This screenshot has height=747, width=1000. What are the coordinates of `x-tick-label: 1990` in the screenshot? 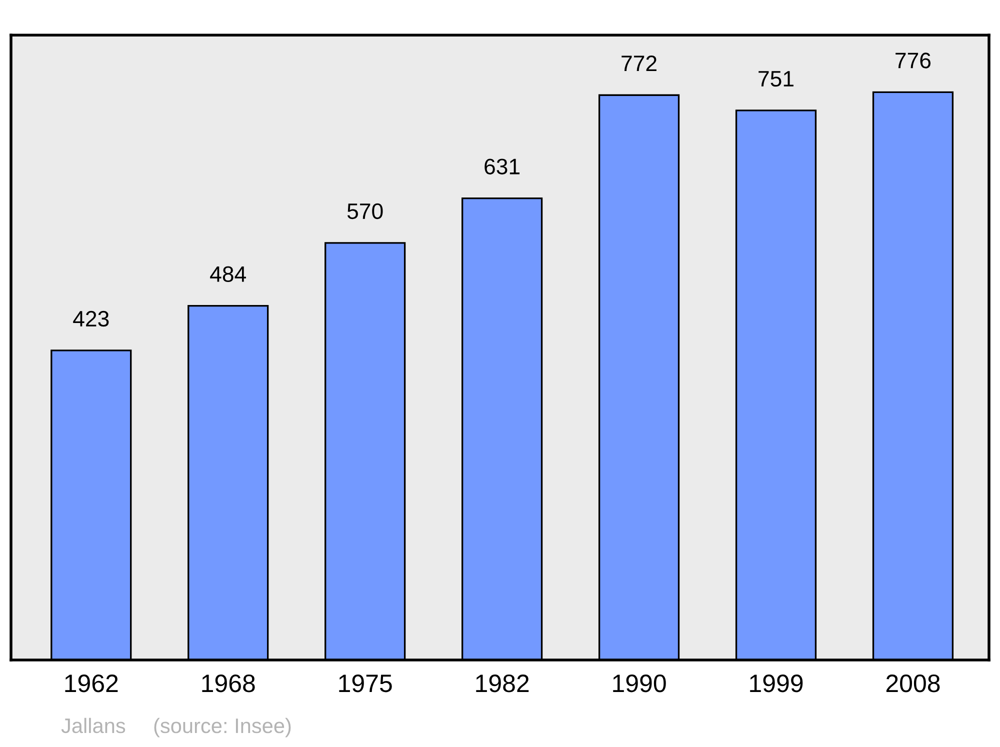 It's located at (639, 683).